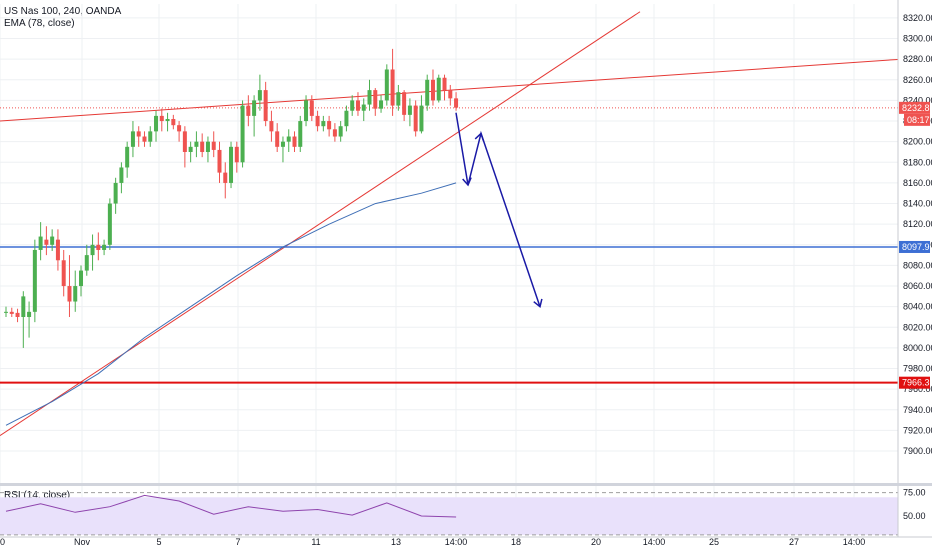 The height and width of the screenshot is (550, 932). I want to click on countdown-label: 08:17, so click(918, 120).